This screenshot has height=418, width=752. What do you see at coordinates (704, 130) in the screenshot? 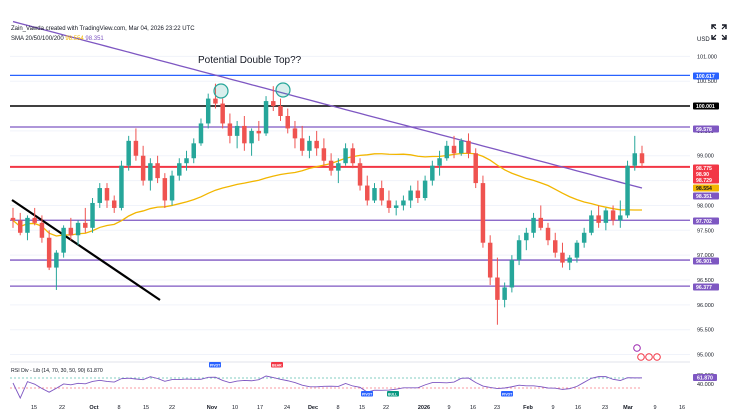
I see `level-badge-label: 99.578` at bounding box center [704, 130].